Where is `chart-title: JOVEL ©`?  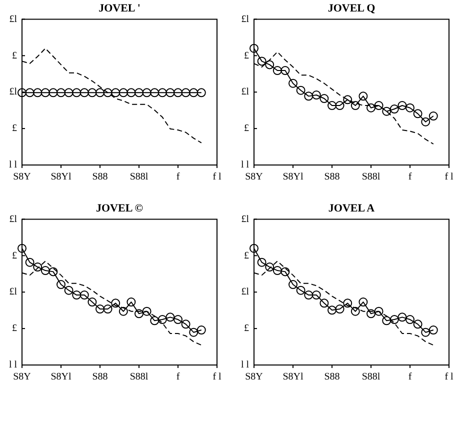
chart-title: JOVEL © is located at coordinates (120, 208).